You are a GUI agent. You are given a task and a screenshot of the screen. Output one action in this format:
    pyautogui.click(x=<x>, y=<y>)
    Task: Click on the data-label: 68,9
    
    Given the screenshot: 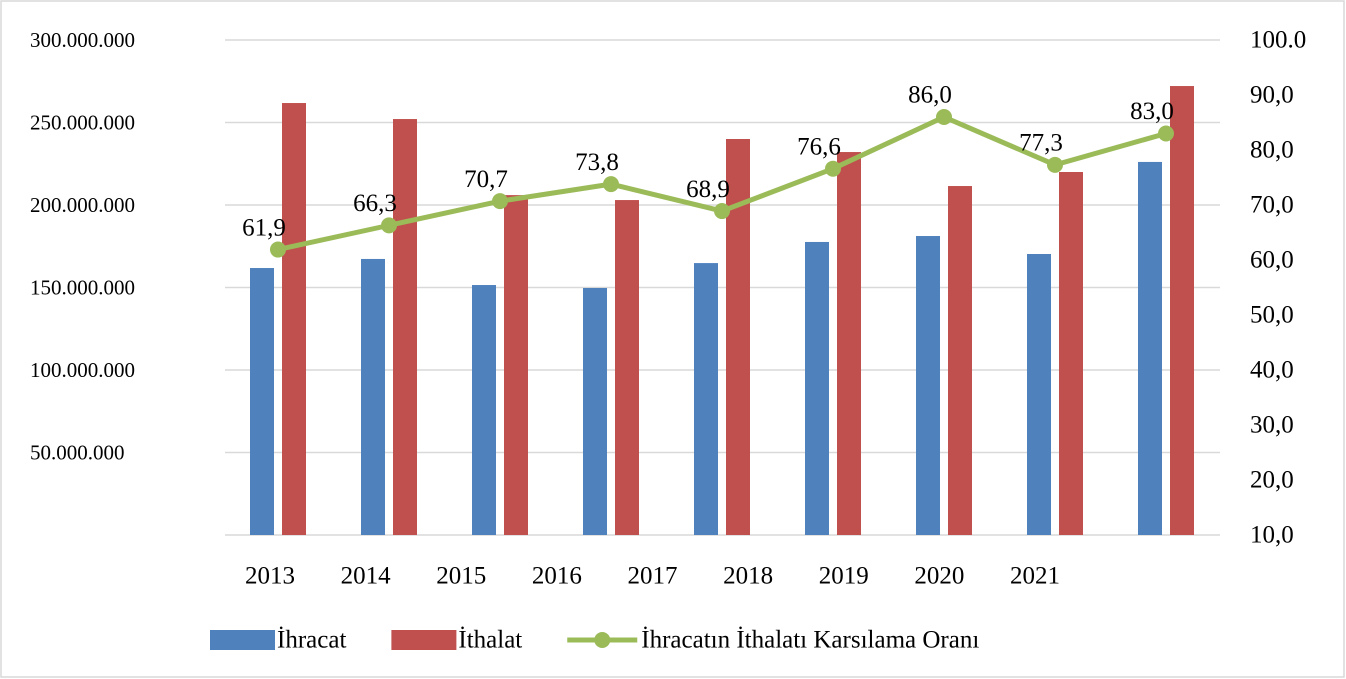 What is the action you would take?
    pyautogui.click(x=708, y=189)
    